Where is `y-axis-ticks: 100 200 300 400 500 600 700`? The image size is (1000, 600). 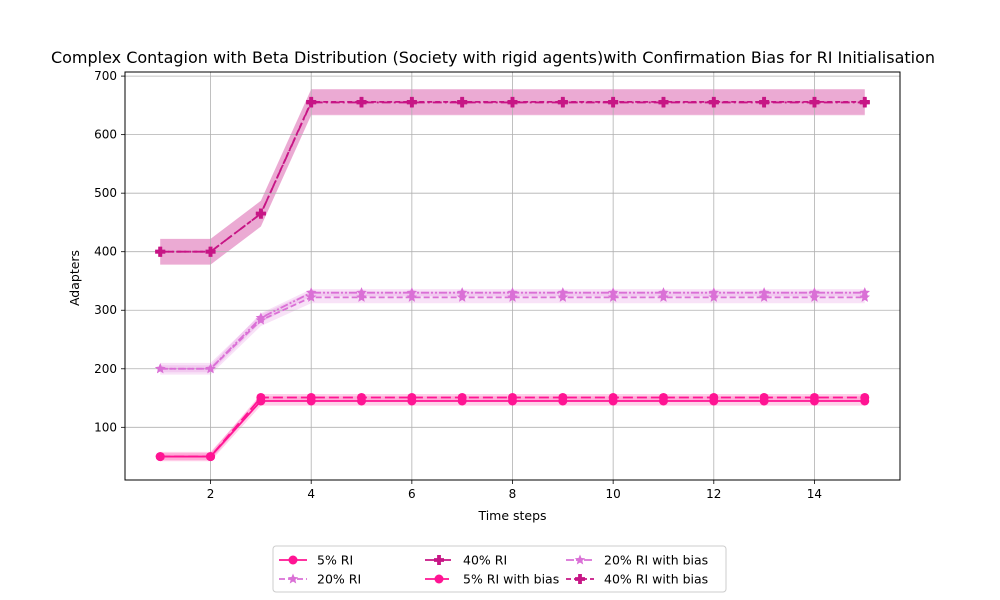
y-axis-ticks: 100 200 300 400 500 600 700 is located at coordinates (109, 251).